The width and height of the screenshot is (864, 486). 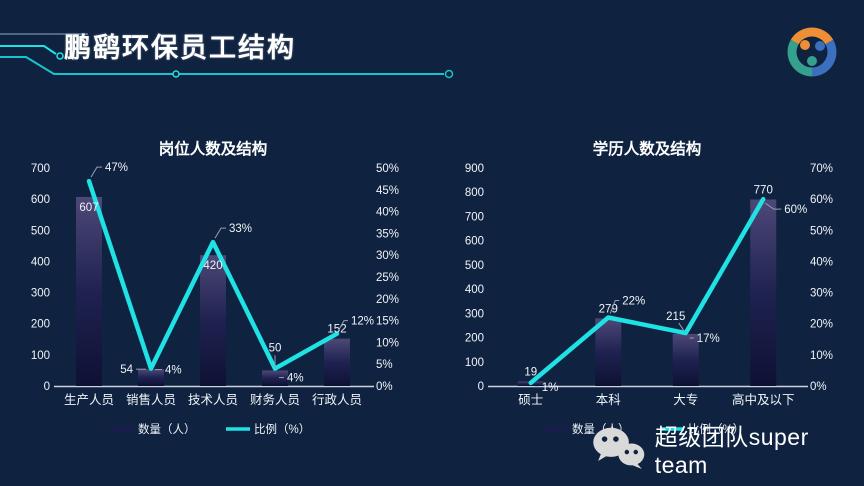 What do you see at coordinates (763, 399) in the screenshot?
I see `category-label: 高中及以下` at bounding box center [763, 399].